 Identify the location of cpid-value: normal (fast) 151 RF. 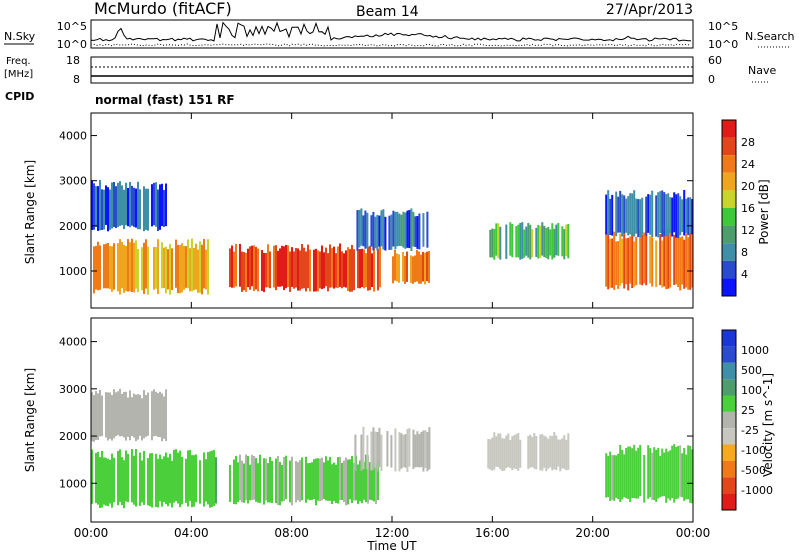
(165, 100).